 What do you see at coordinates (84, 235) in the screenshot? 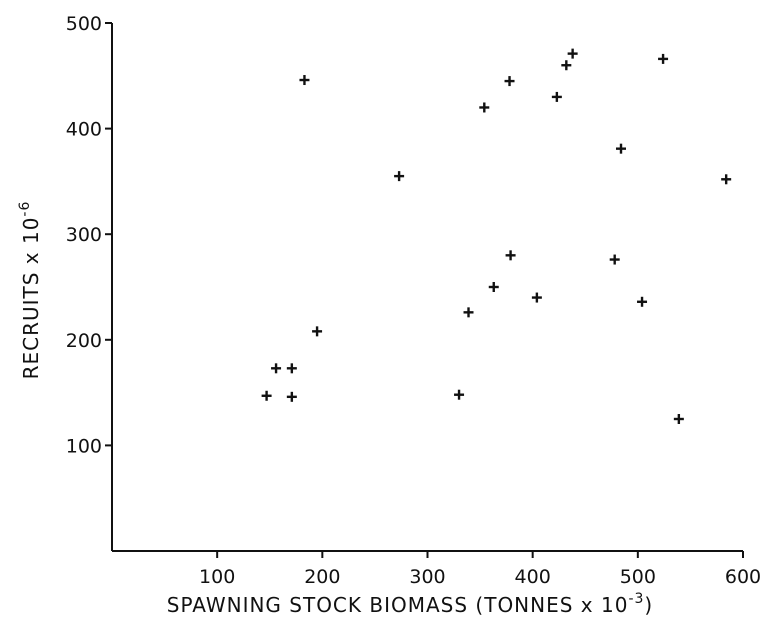
I see `y-tick-label: 300` at bounding box center [84, 235].